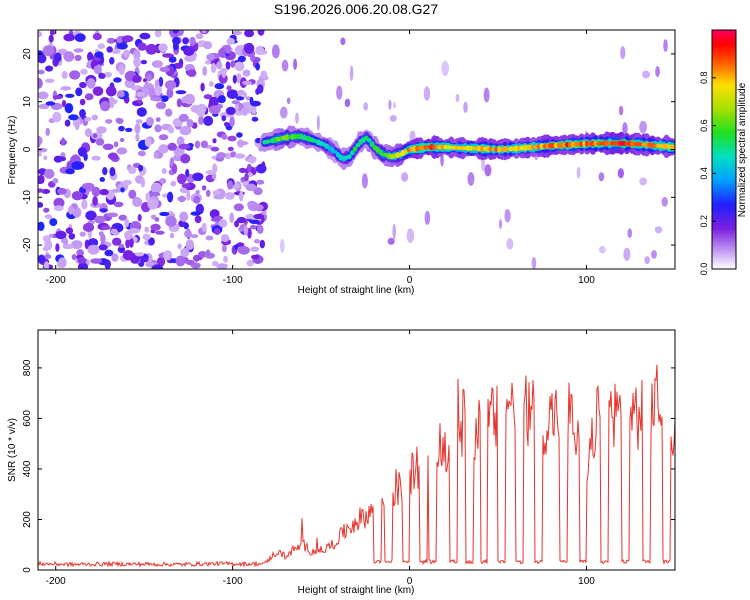  Describe the element at coordinates (27, 468) in the screenshot. I see `bot-ytick-label: 400` at that location.